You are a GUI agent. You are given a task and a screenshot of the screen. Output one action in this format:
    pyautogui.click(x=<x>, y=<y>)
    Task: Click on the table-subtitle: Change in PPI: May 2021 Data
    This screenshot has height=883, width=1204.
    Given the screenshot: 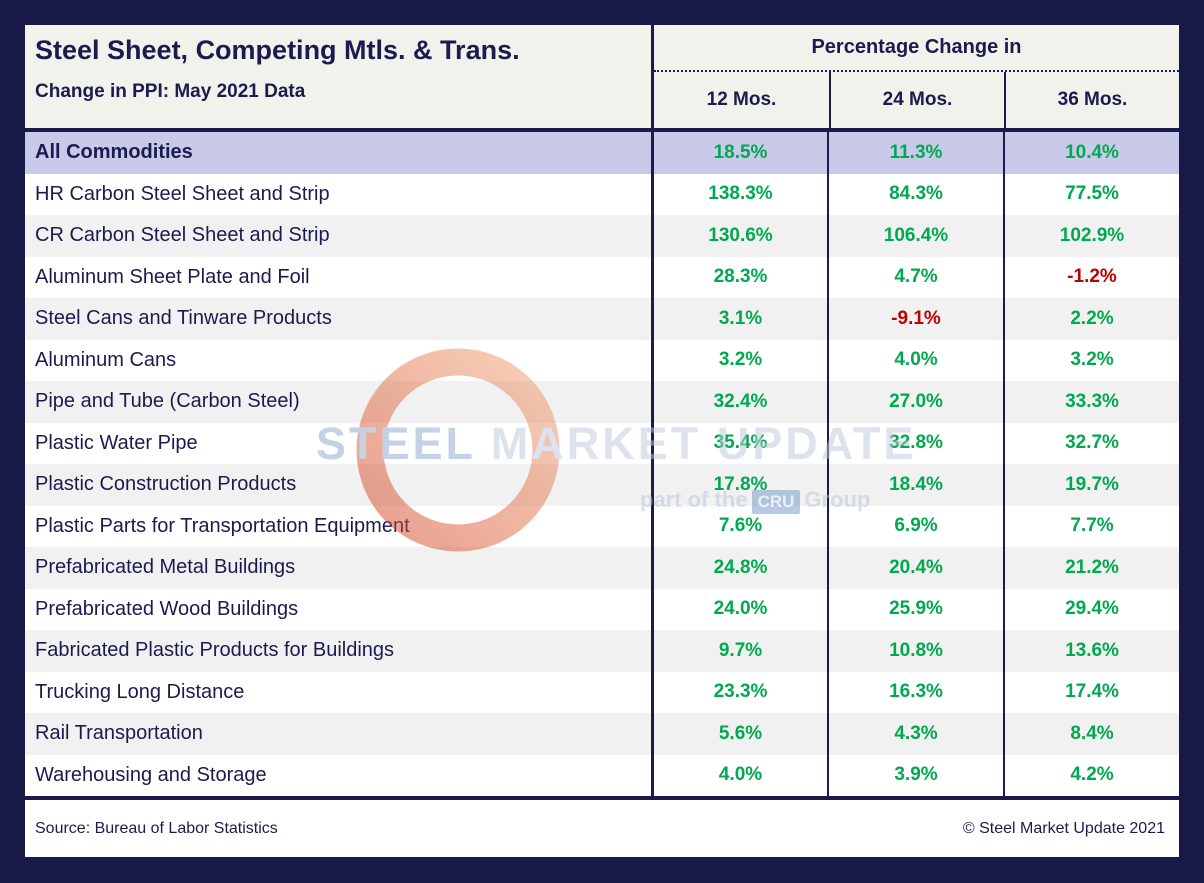 What is the action you would take?
    pyautogui.click(x=170, y=91)
    